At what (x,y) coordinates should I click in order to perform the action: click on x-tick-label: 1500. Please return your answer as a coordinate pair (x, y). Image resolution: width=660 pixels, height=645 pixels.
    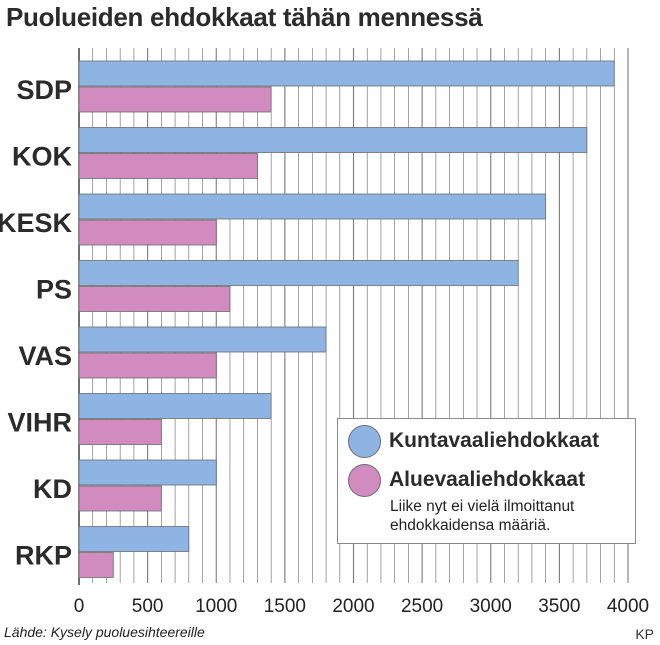
    Looking at the image, I should click on (285, 606).